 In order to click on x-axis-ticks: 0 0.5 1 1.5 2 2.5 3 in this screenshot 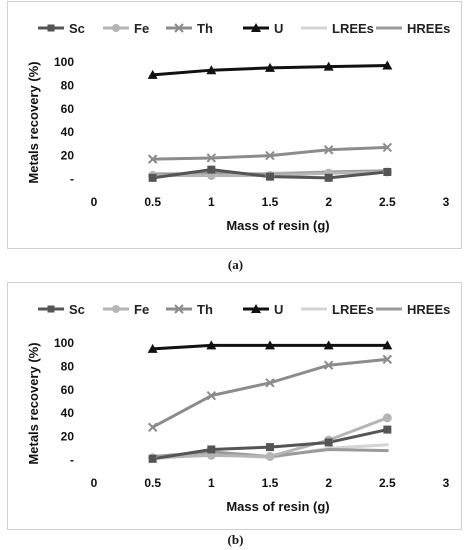, I will do `click(270, 483)`.